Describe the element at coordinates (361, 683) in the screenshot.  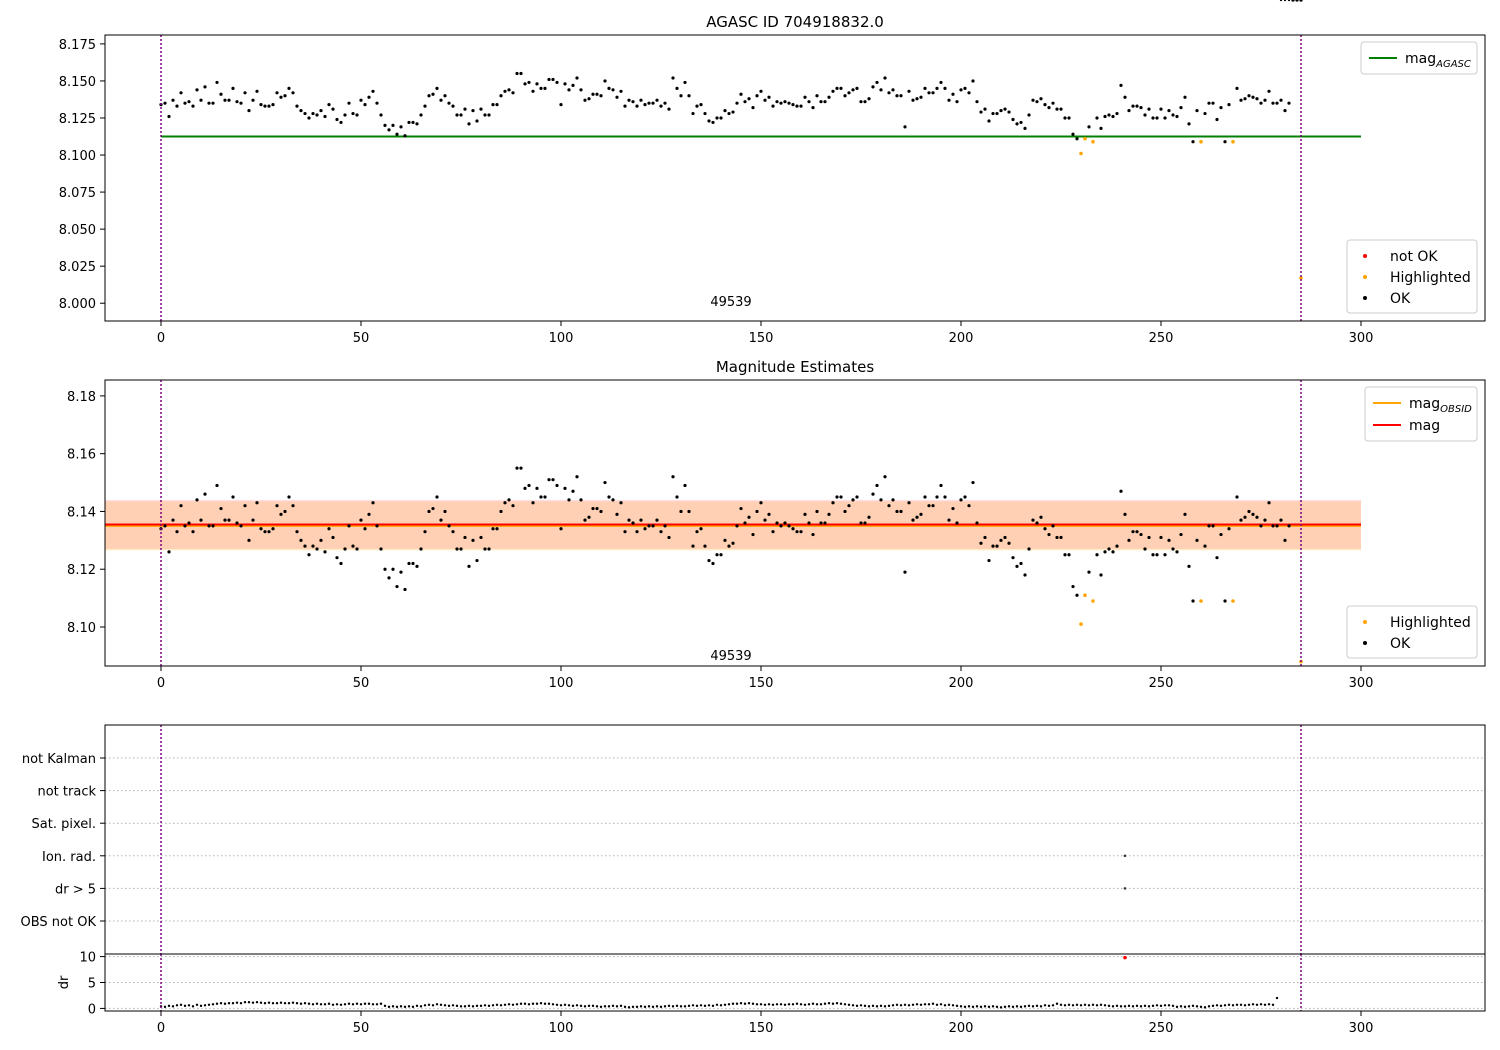
I see `x-tick-label: 50` at that location.